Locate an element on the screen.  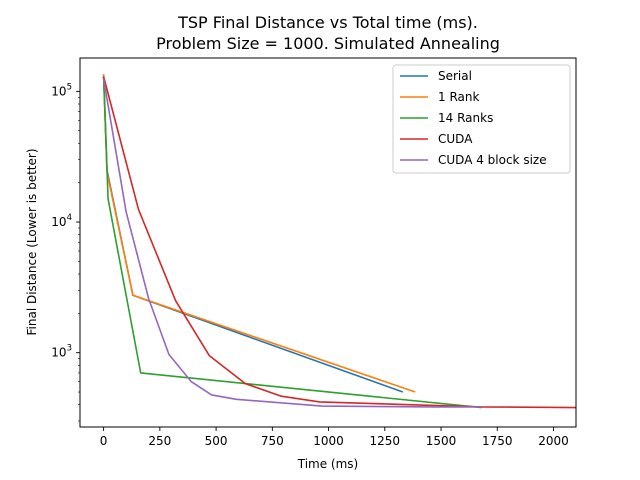
x-axis-label: Time (ms) is located at coordinates (328, 464).